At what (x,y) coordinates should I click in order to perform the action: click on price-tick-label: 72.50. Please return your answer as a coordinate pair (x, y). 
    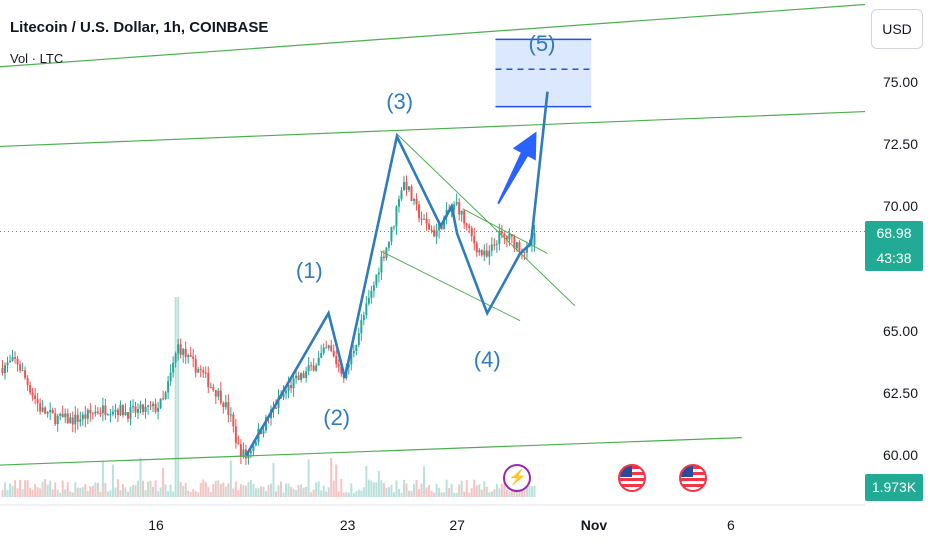
    Looking at the image, I should click on (900, 143).